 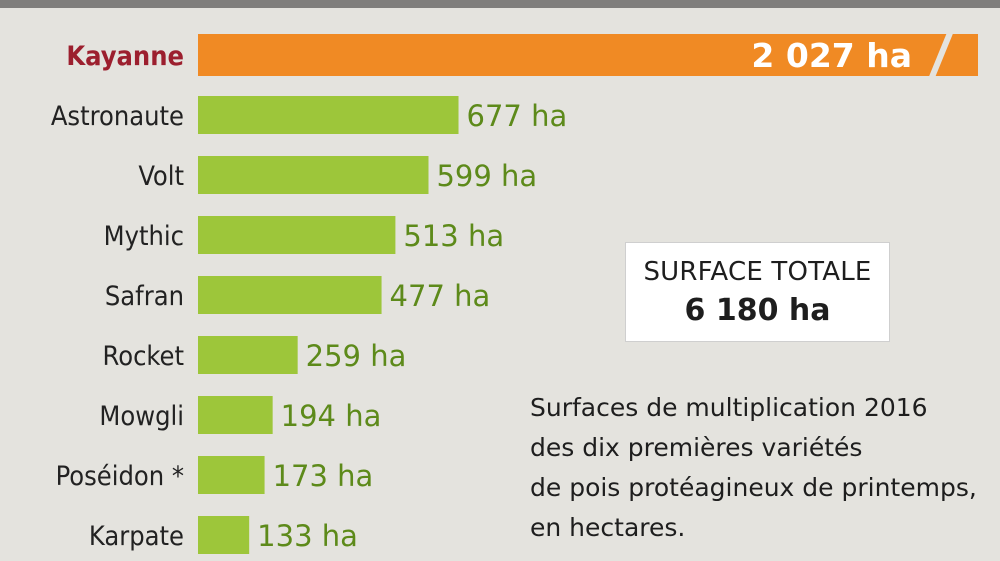 What do you see at coordinates (307, 536) in the screenshot?
I see `value-label: 133 ha` at bounding box center [307, 536].